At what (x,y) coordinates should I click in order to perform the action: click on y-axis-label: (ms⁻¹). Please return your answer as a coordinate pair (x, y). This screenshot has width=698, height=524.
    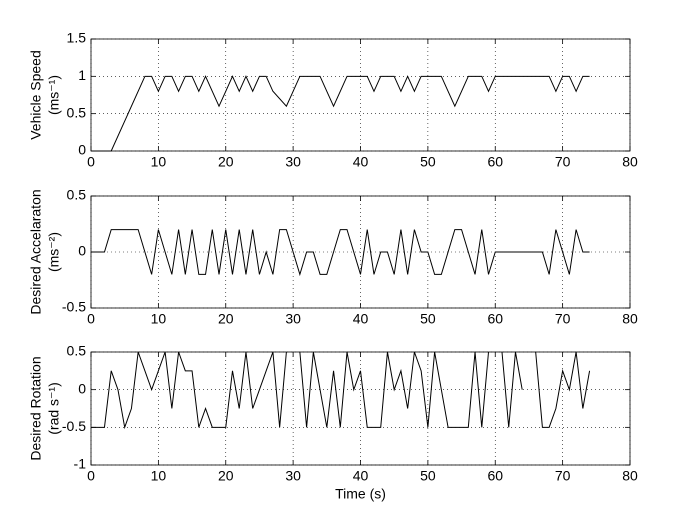
    Looking at the image, I should click on (54, 95).